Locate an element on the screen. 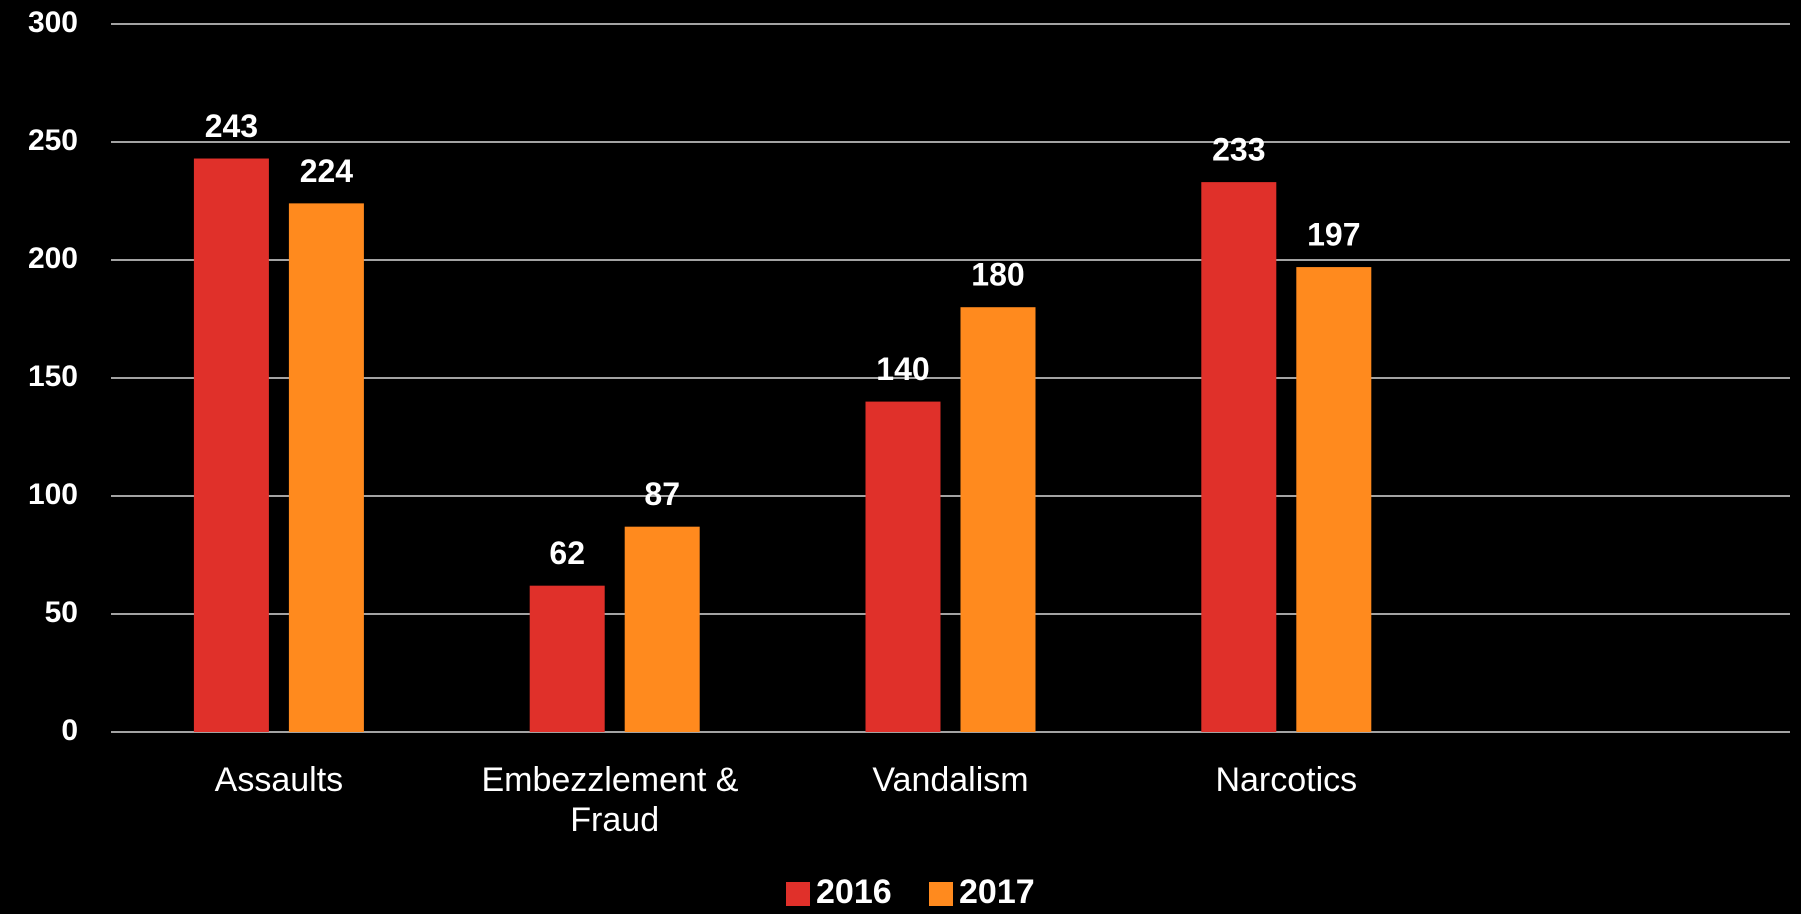 This screenshot has height=914, width=1801. y-tick-label: 200 is located at coordinates (53, 258).